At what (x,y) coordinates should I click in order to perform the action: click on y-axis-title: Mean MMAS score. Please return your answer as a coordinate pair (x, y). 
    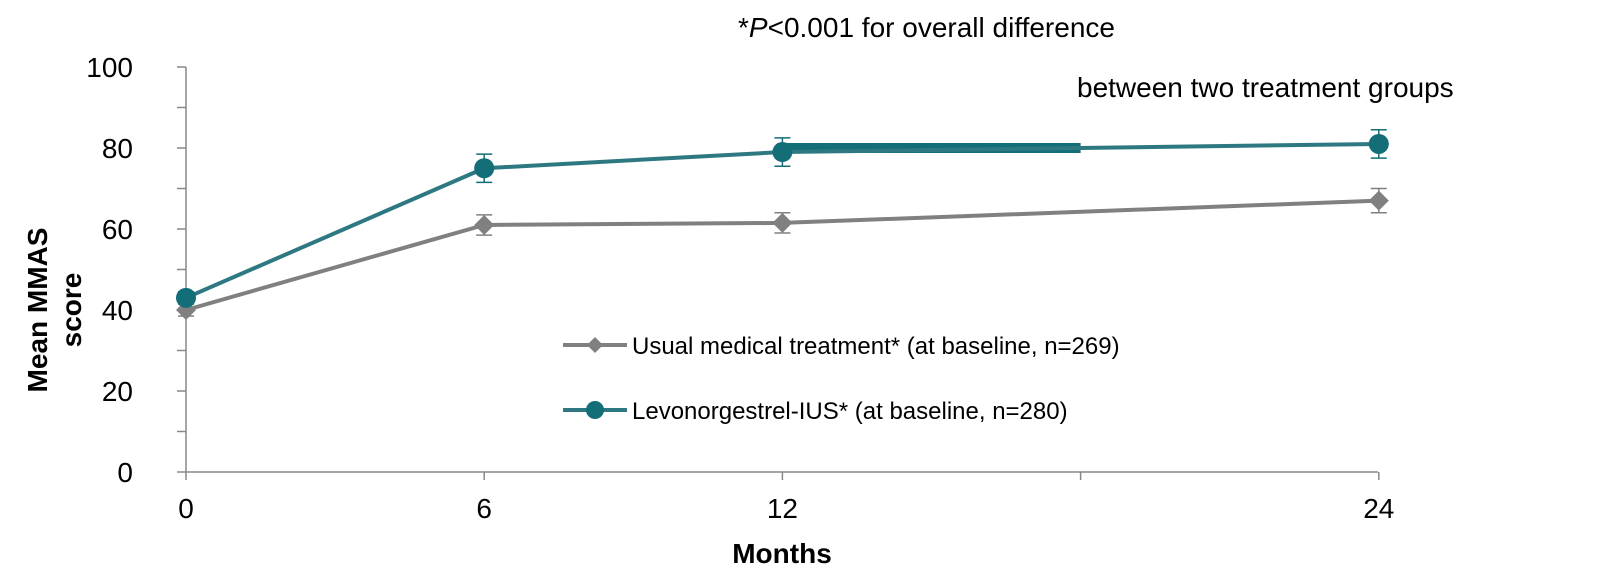
    Looking at the image, I should click on (54, 310).